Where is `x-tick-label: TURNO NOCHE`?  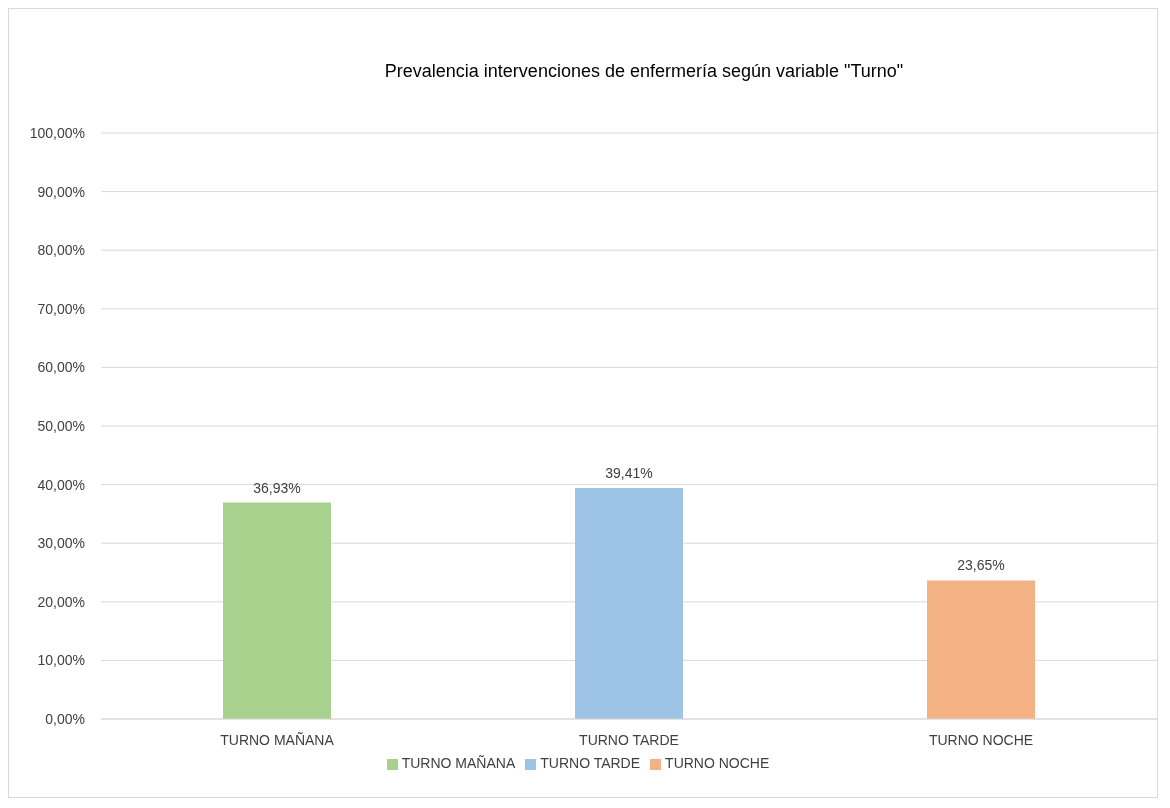 x-tick-label: TURNO NOCHE is located at coordinates (981, 739).